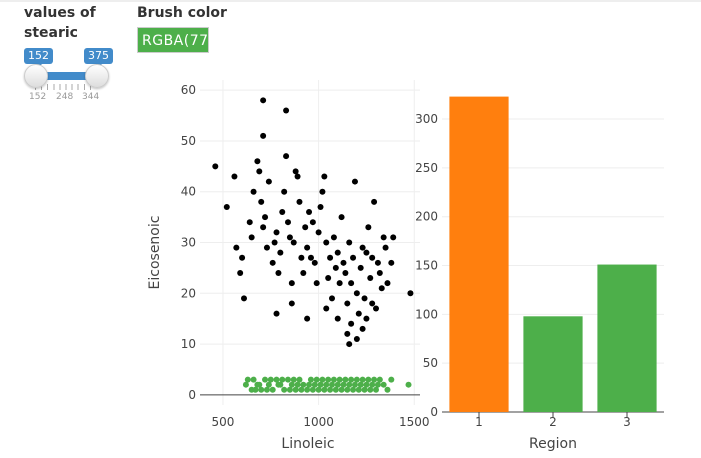 Image resolution: width=701 pixels, height=458 pixels. Describe the element at coordinates (97, 76) in the screenshot. I see `slider-high-handle` at that location.